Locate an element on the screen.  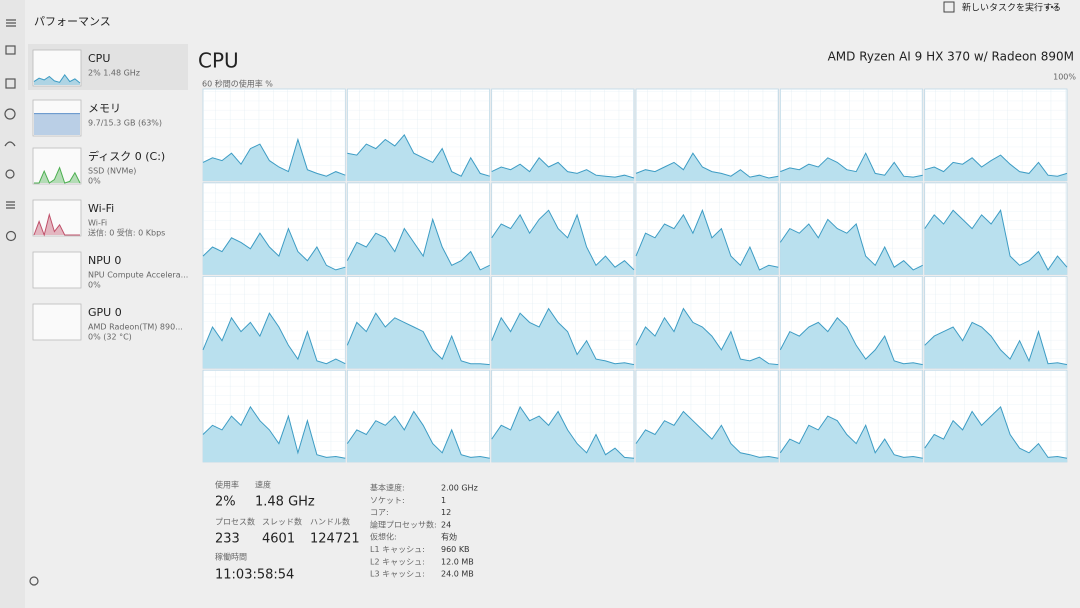
performance-icon is located at coordinates (10, 83).